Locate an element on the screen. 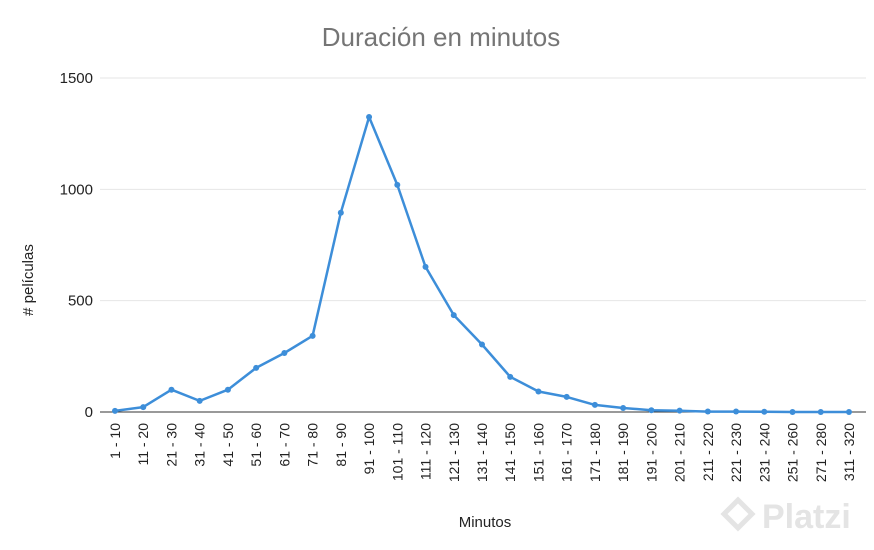 Image resolution: width=874 pixels, height=550 pixels. y-tick-label: 1000 is located at coordinates (76, 189).